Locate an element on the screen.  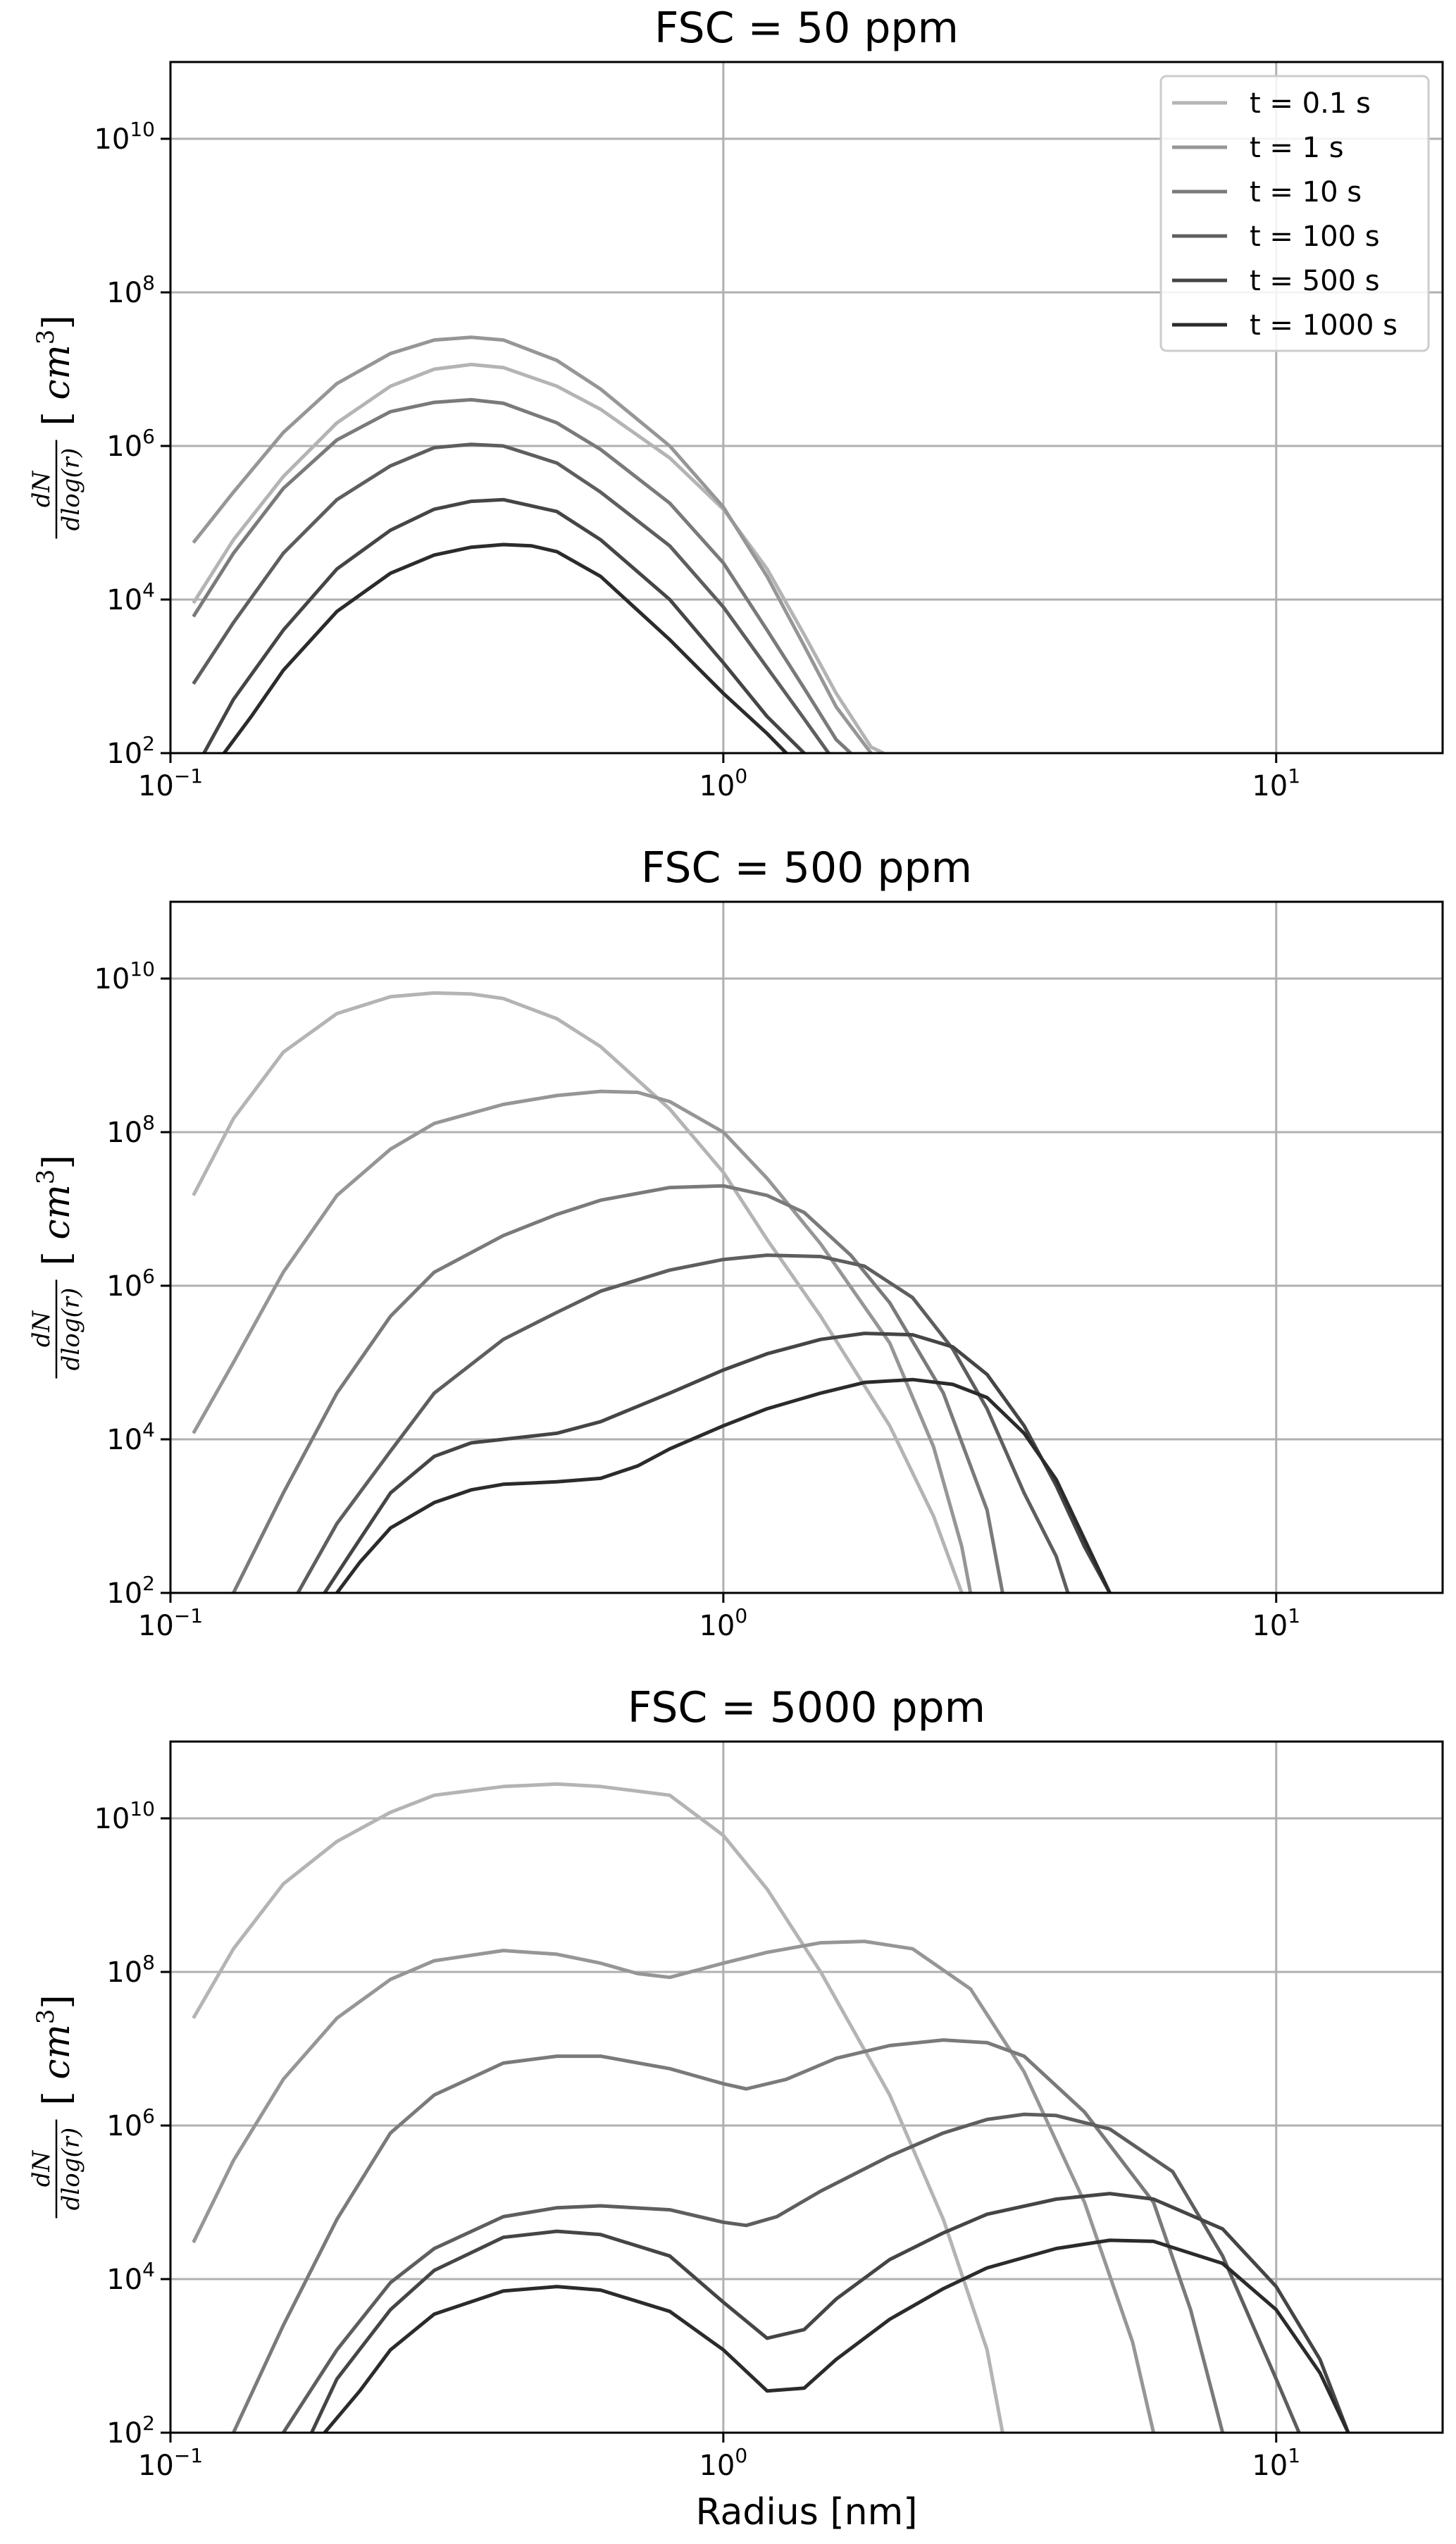
legend-entry: t = 10 s is located at coordinates (1306, 192).